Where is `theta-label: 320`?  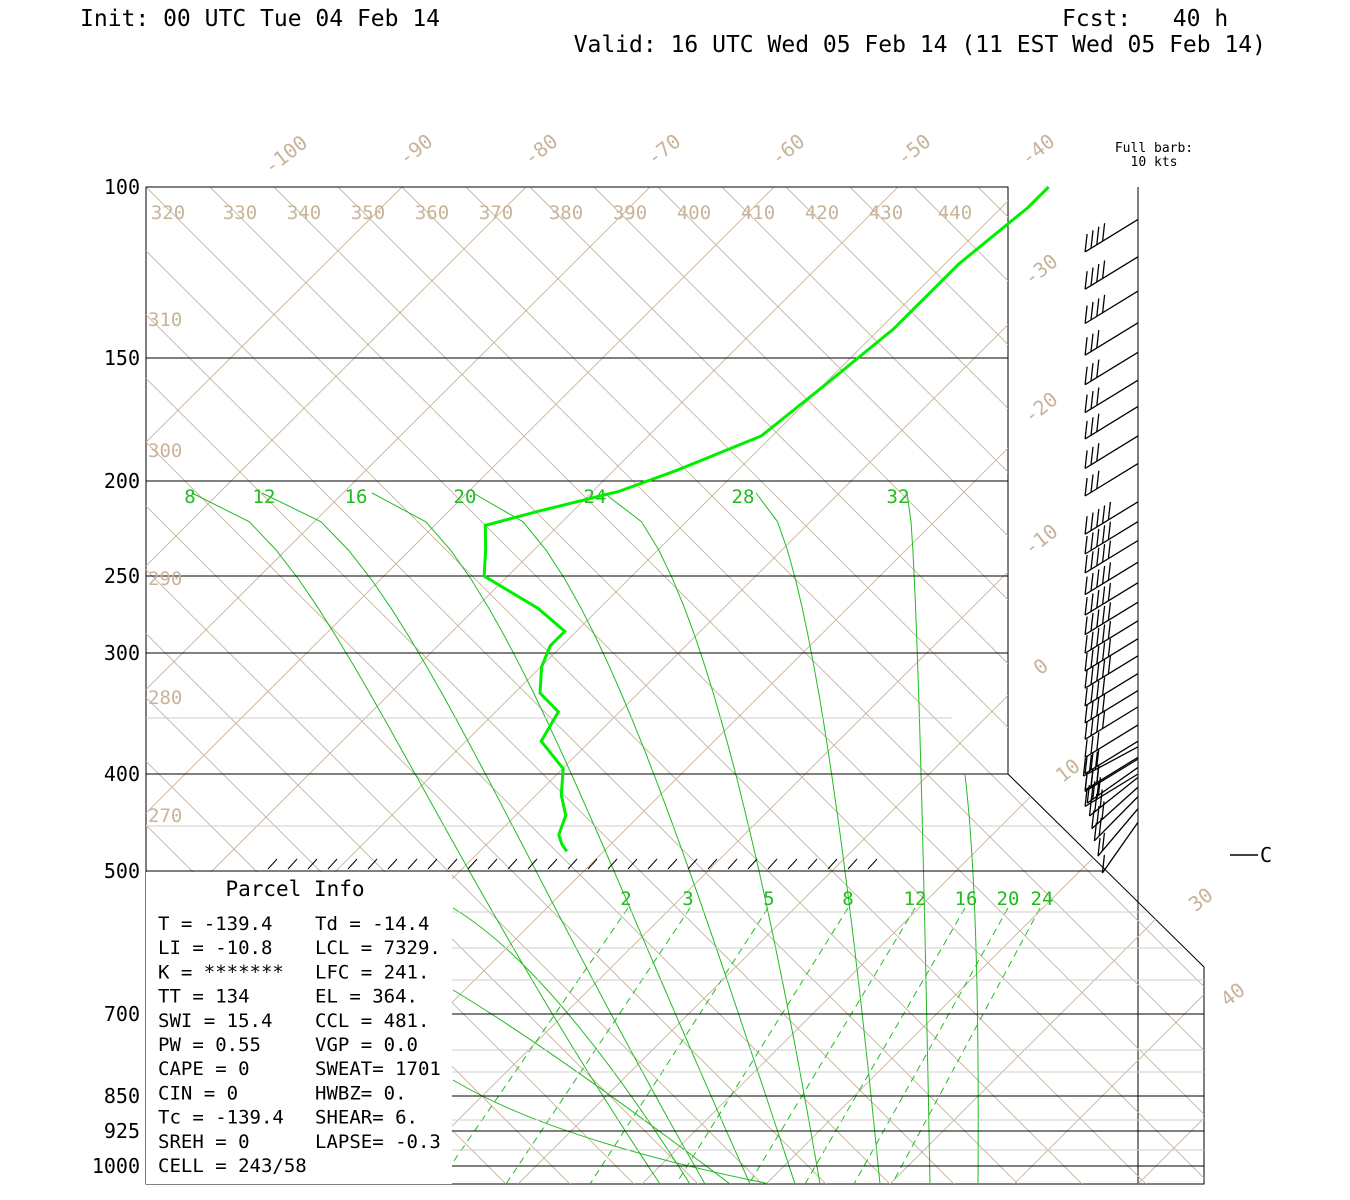 theta-label: 320 is located at coordinates (168, 213).